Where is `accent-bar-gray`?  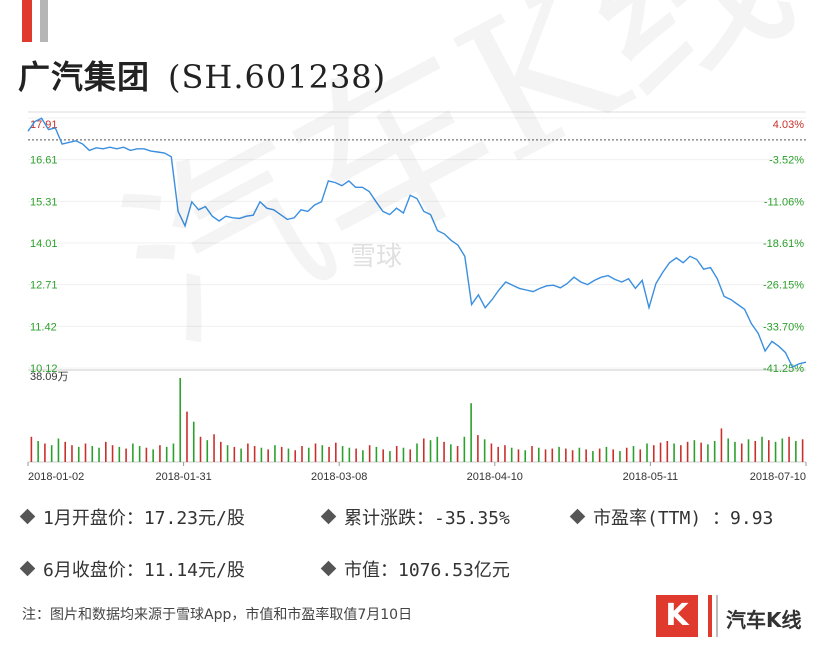
accent-bar-gray is located at coordinates (44, 21).